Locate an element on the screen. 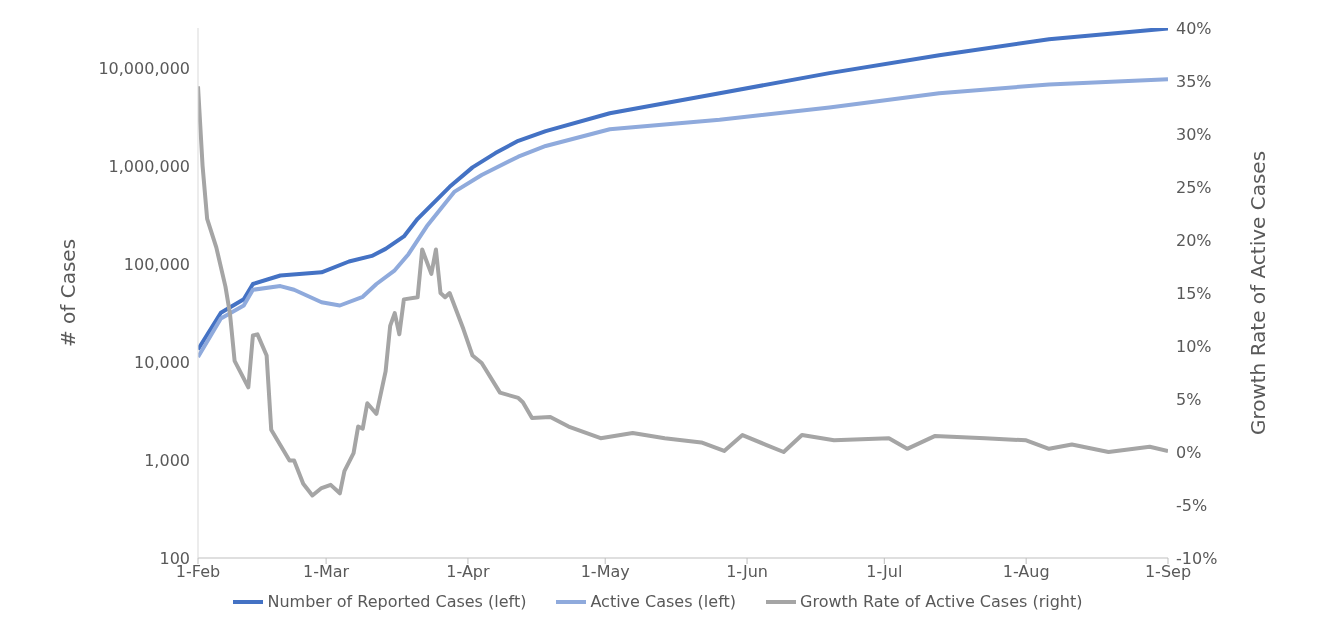 This screenshot has height=644, width=1342. y-tick-label: 100,000 is located at coordinates (156, 265).